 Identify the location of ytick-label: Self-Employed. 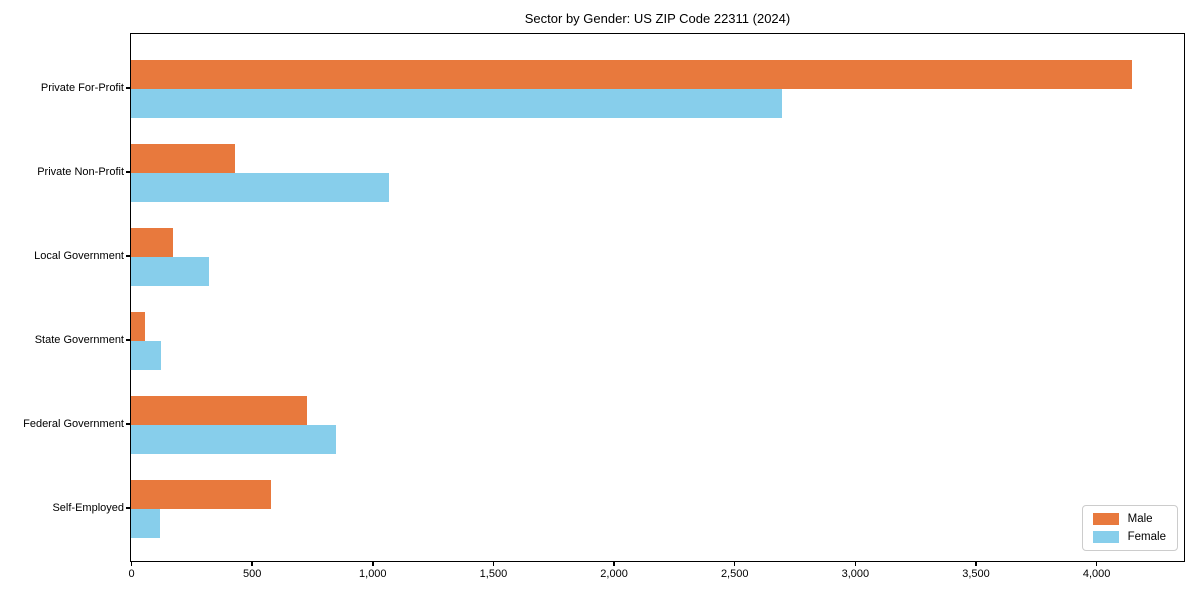
(88, 508).